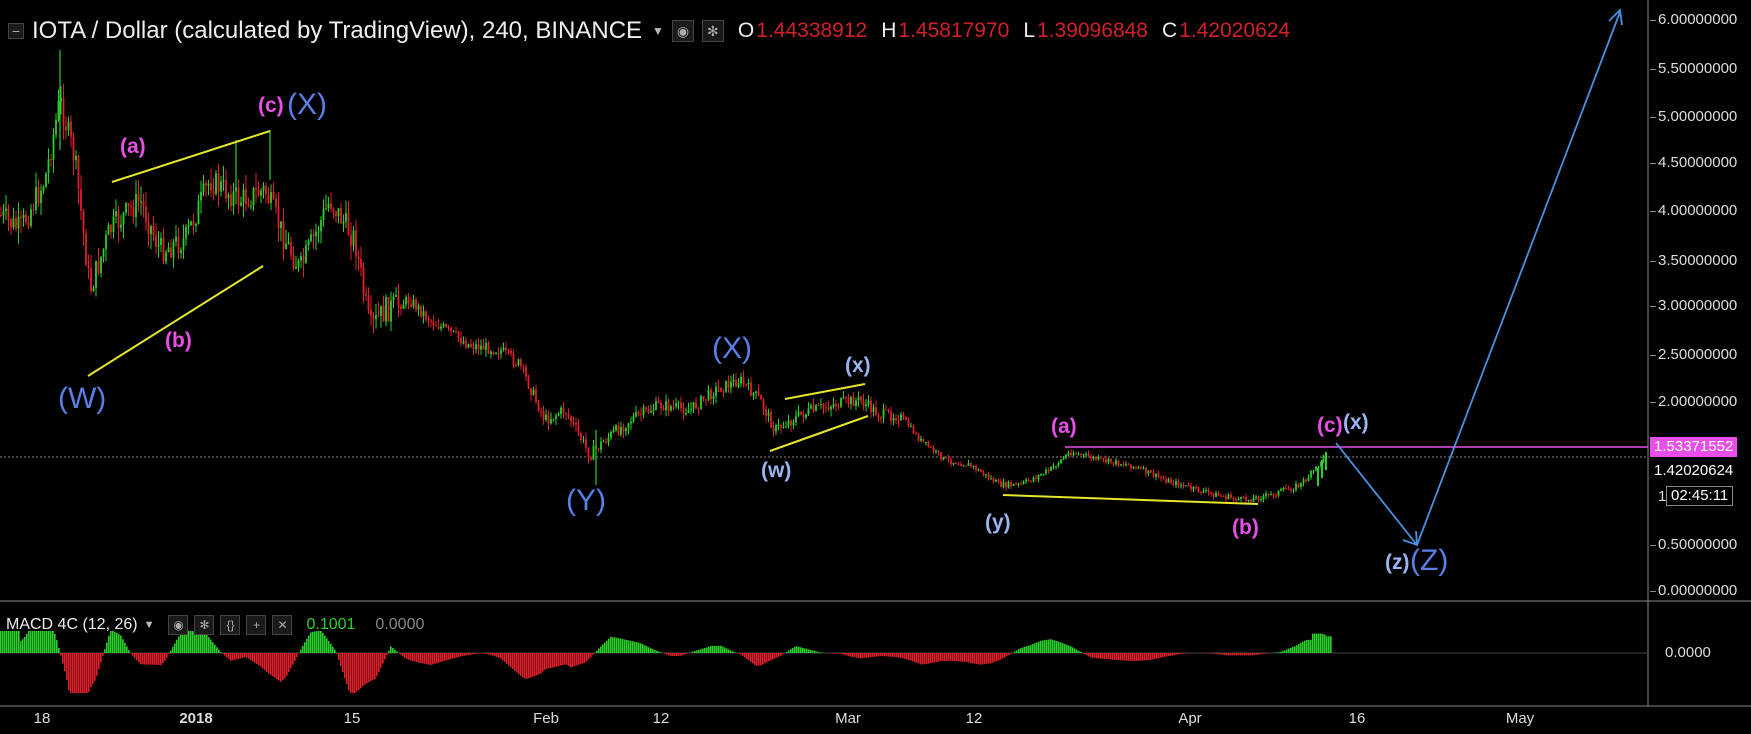 The image size is (1751, 734). What do you see at coordinates (1429, 560) in the screenshot?
I see `wave-label-Z: (Z)` at bounding box center [1429, 560].